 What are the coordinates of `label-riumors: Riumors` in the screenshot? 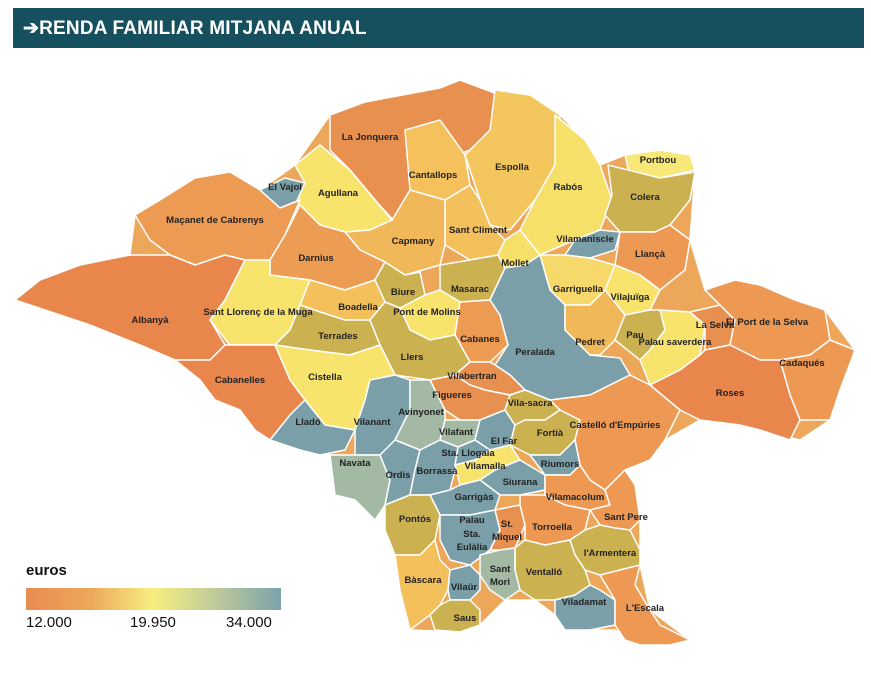 It's located at (560, 464).